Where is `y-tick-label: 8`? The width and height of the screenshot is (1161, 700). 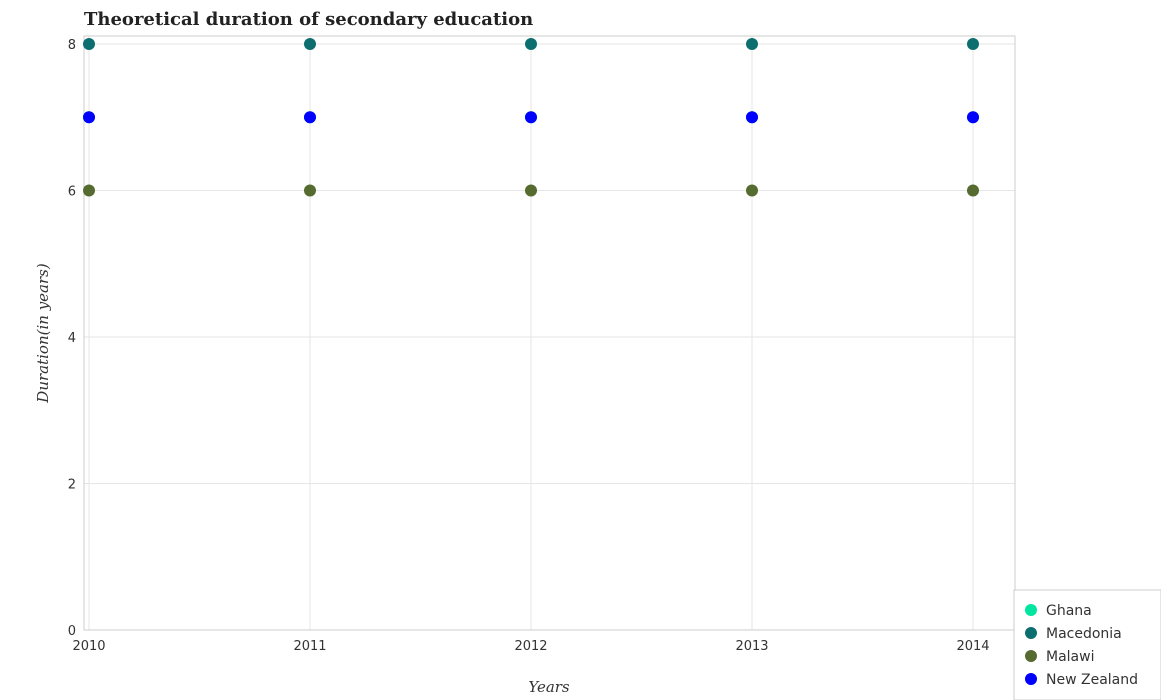
y-tick-label: 8 is located at coordinates (72, 45).